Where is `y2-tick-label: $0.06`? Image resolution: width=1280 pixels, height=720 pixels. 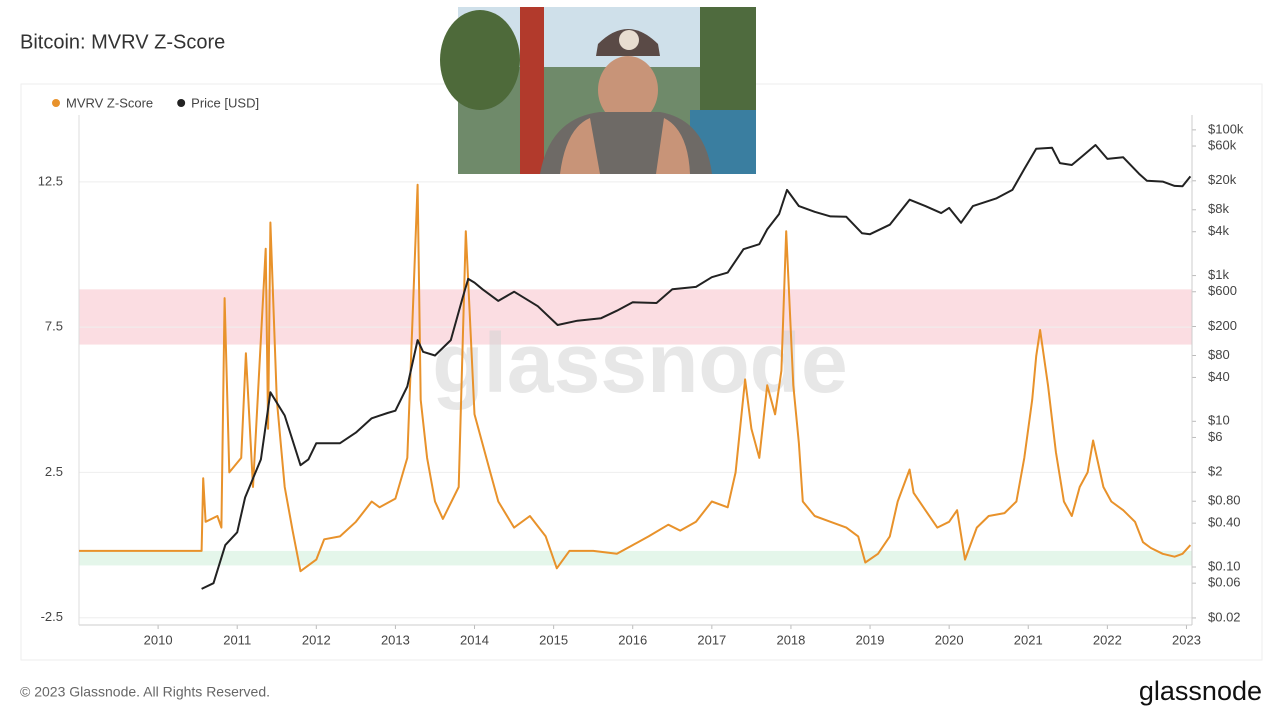
y2-tick-label: $0.06 is located at coordinates (1224, 582).